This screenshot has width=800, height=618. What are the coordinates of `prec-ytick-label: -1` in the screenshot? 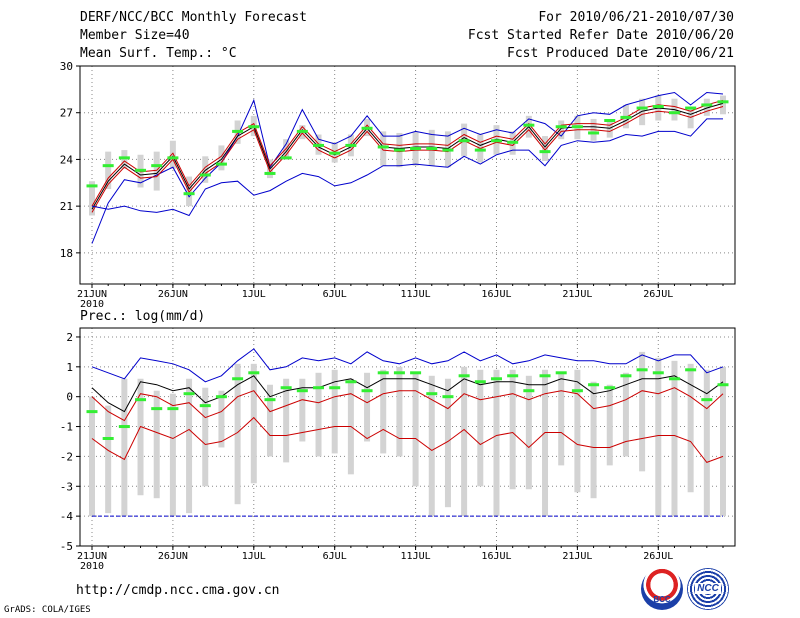 It's located at (66, 427).